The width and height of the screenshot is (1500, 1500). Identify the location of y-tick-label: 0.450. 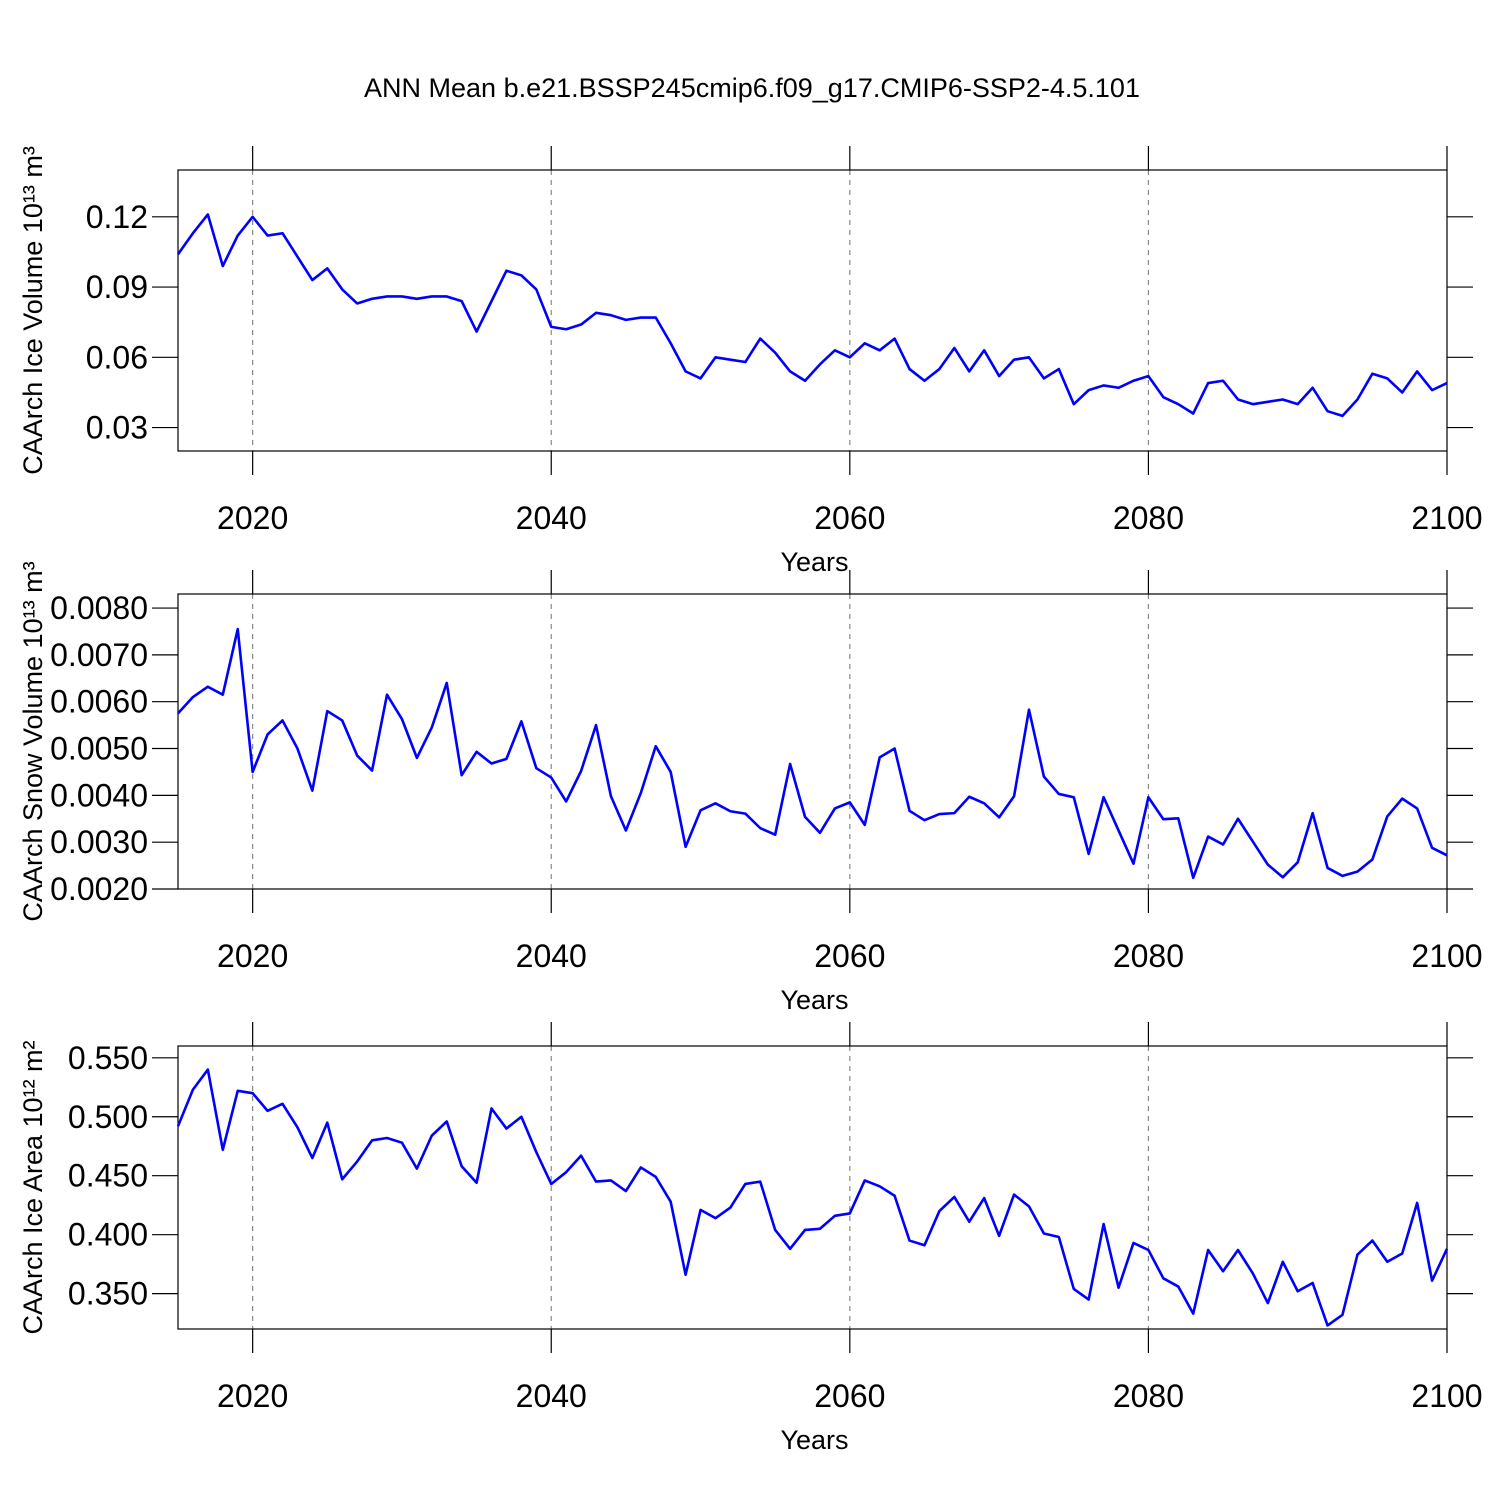
(108, 1176).